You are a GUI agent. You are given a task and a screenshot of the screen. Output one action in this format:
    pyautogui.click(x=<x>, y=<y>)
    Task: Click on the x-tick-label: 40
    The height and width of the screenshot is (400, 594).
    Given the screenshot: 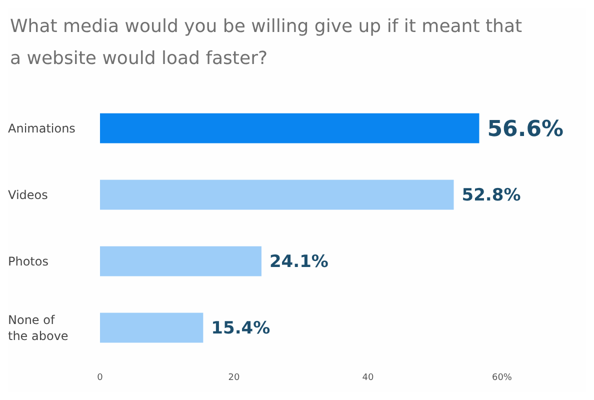 What is the action you would take?
    pyautogui.click(x=368, y=378)
    